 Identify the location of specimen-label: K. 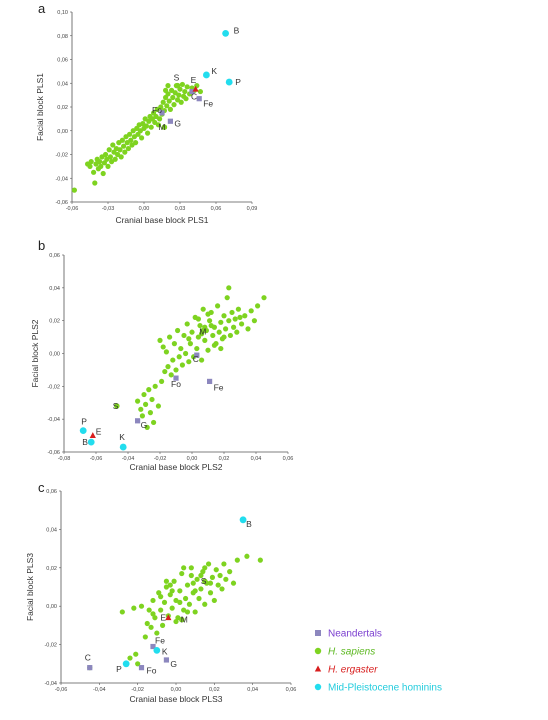
(214, 71).